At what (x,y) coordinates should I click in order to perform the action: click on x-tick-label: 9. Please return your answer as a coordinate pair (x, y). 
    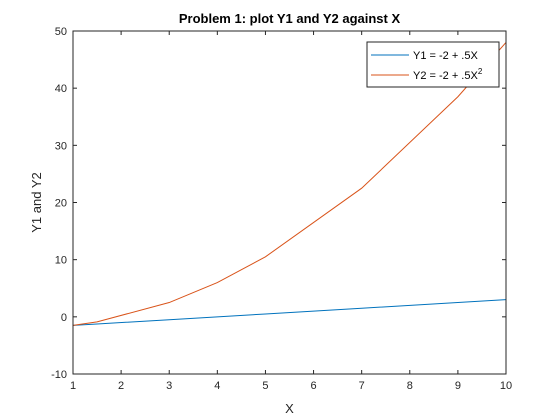
    Looking at the image, I should click on (458, 386).